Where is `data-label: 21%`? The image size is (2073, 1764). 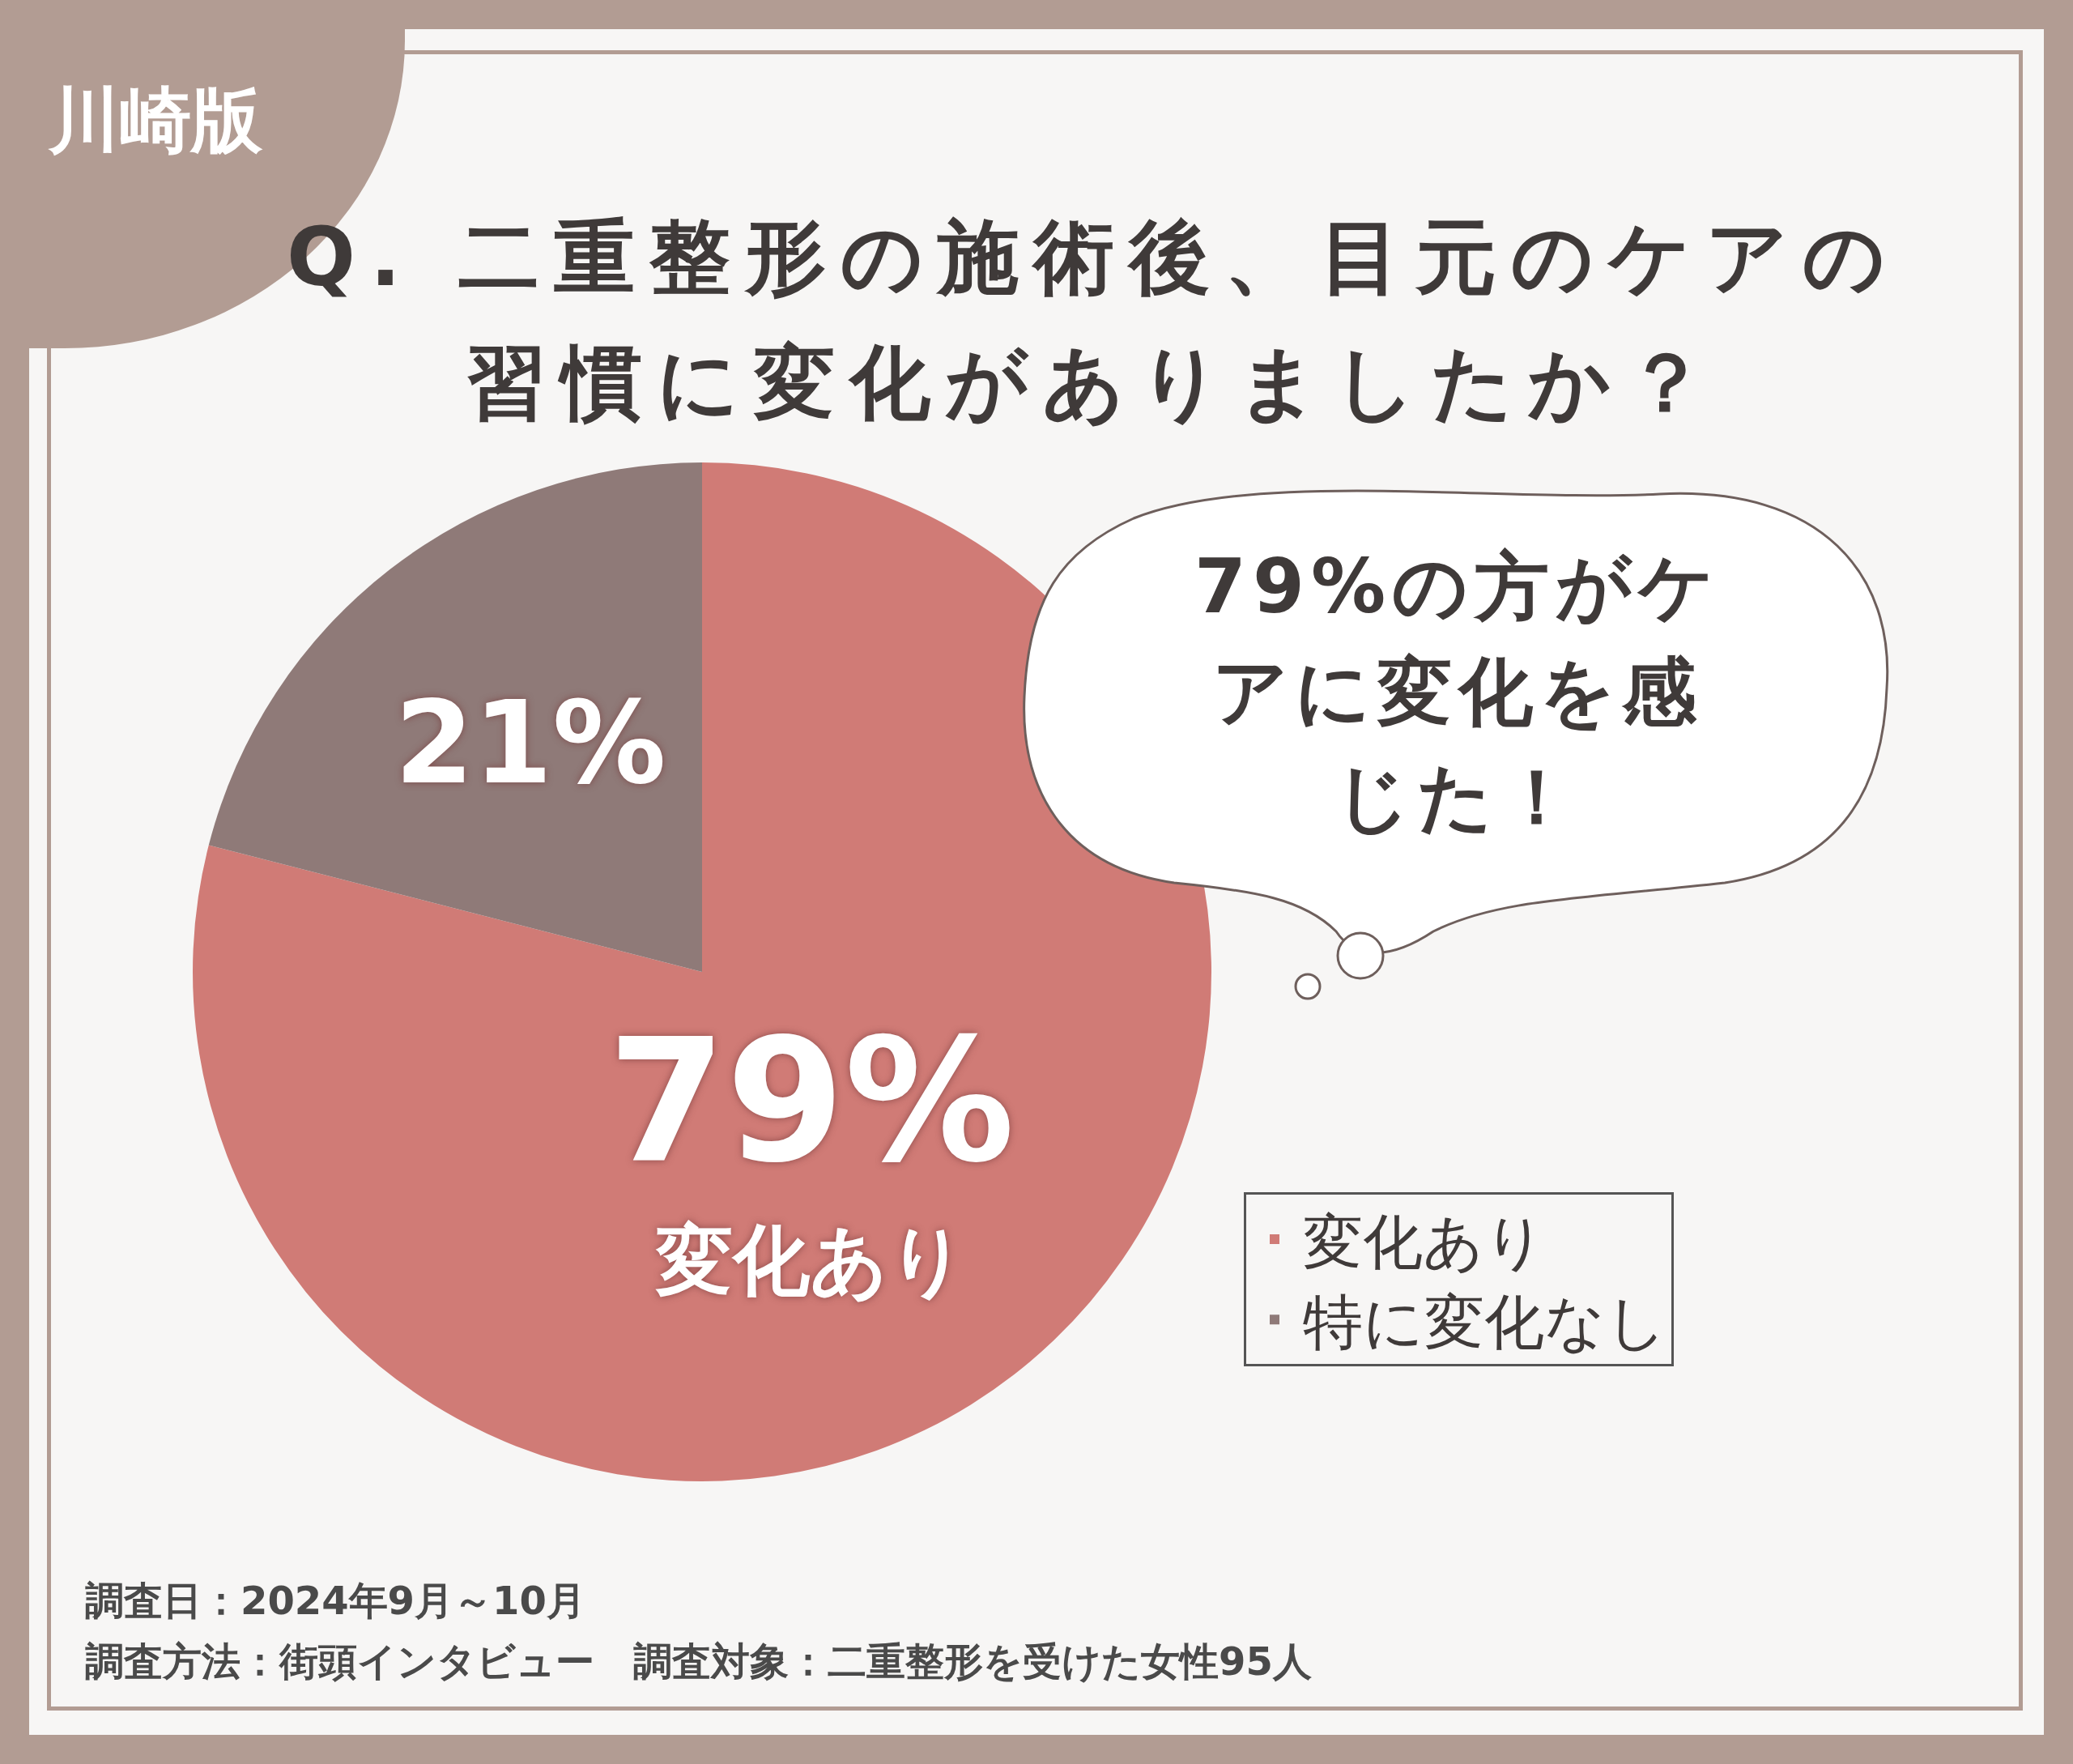
data-label: 21% is located at coordinates (530, 742).